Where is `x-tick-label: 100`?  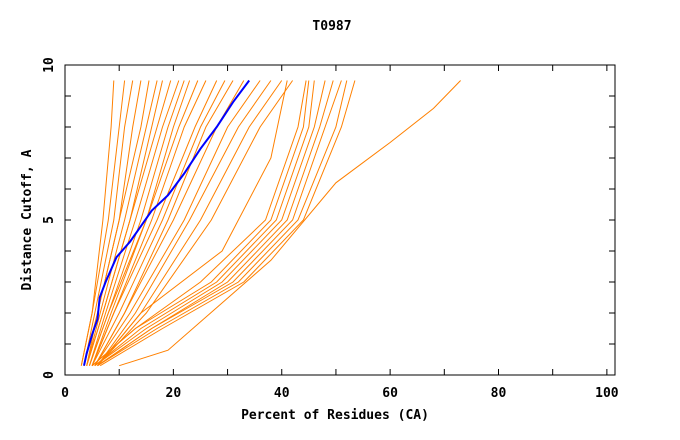
x-tick-label: 100 is located at coordinates (607, 393).